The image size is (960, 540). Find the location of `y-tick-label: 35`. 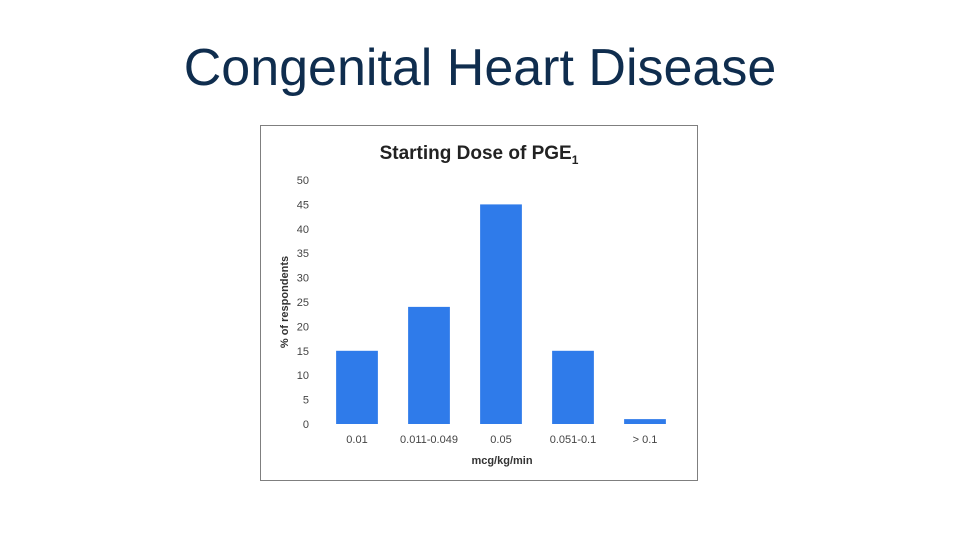

y-tick-label: 35 is located at coordinates (303, 254).